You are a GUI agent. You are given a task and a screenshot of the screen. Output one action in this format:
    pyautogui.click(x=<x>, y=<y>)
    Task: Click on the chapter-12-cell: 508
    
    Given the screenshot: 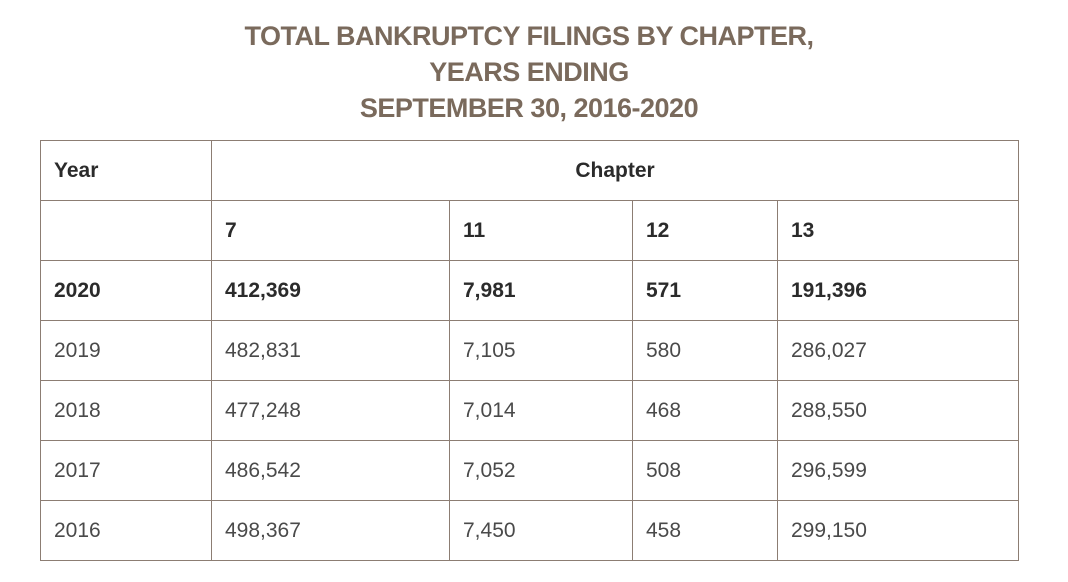 What is the action you would take?
    pyautogui.click(x=705, y=470)
    